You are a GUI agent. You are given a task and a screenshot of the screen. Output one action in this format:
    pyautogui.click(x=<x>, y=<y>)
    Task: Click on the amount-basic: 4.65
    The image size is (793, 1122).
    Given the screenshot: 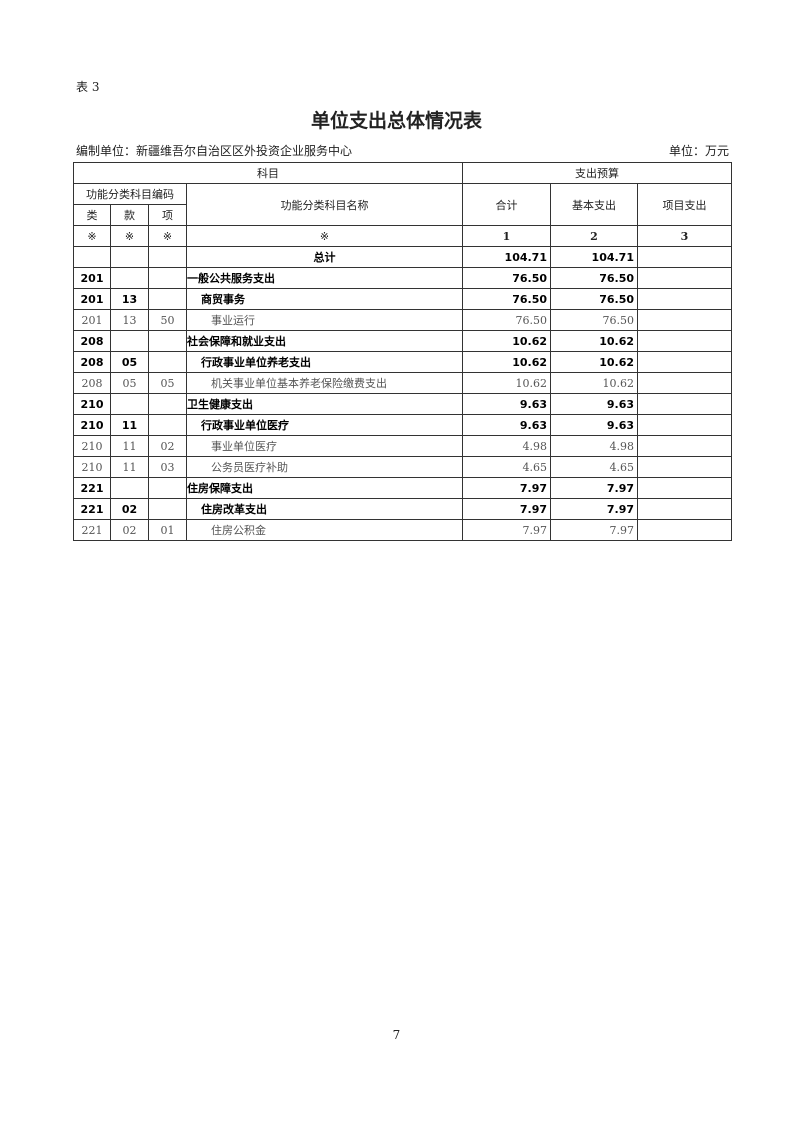 What is the action you would take?
    pyautogui.click(x=594, y=467)
    